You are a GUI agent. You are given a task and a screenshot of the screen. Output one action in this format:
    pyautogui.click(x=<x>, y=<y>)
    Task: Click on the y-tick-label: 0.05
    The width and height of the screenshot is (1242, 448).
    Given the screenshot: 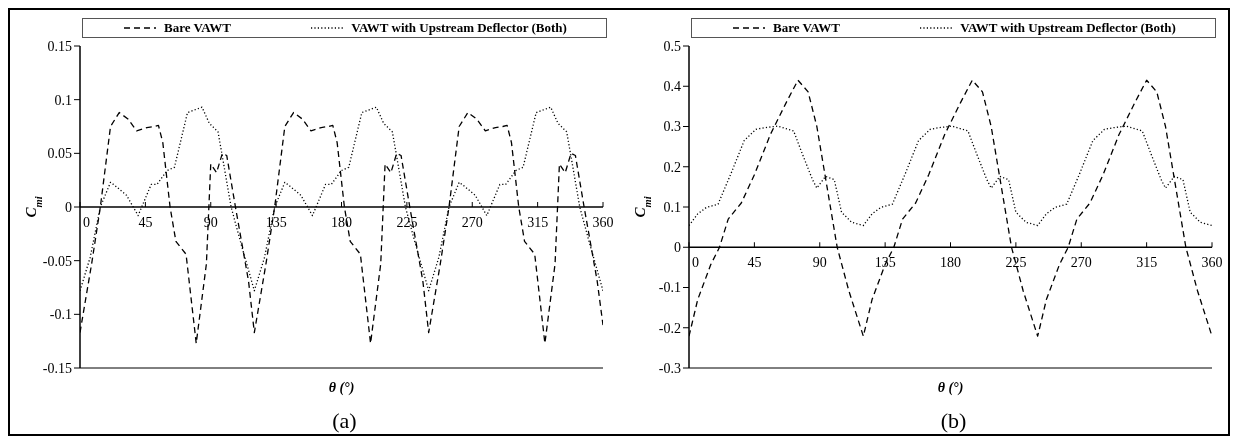 What is the action you would take?
    pyautogui.click(x=59, y=154)
    